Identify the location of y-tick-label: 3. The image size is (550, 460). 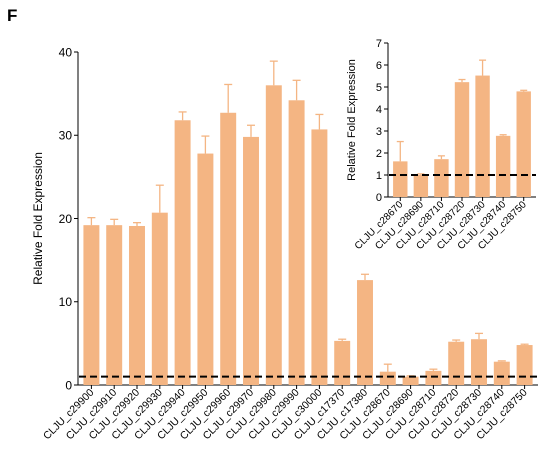
(379, 132).